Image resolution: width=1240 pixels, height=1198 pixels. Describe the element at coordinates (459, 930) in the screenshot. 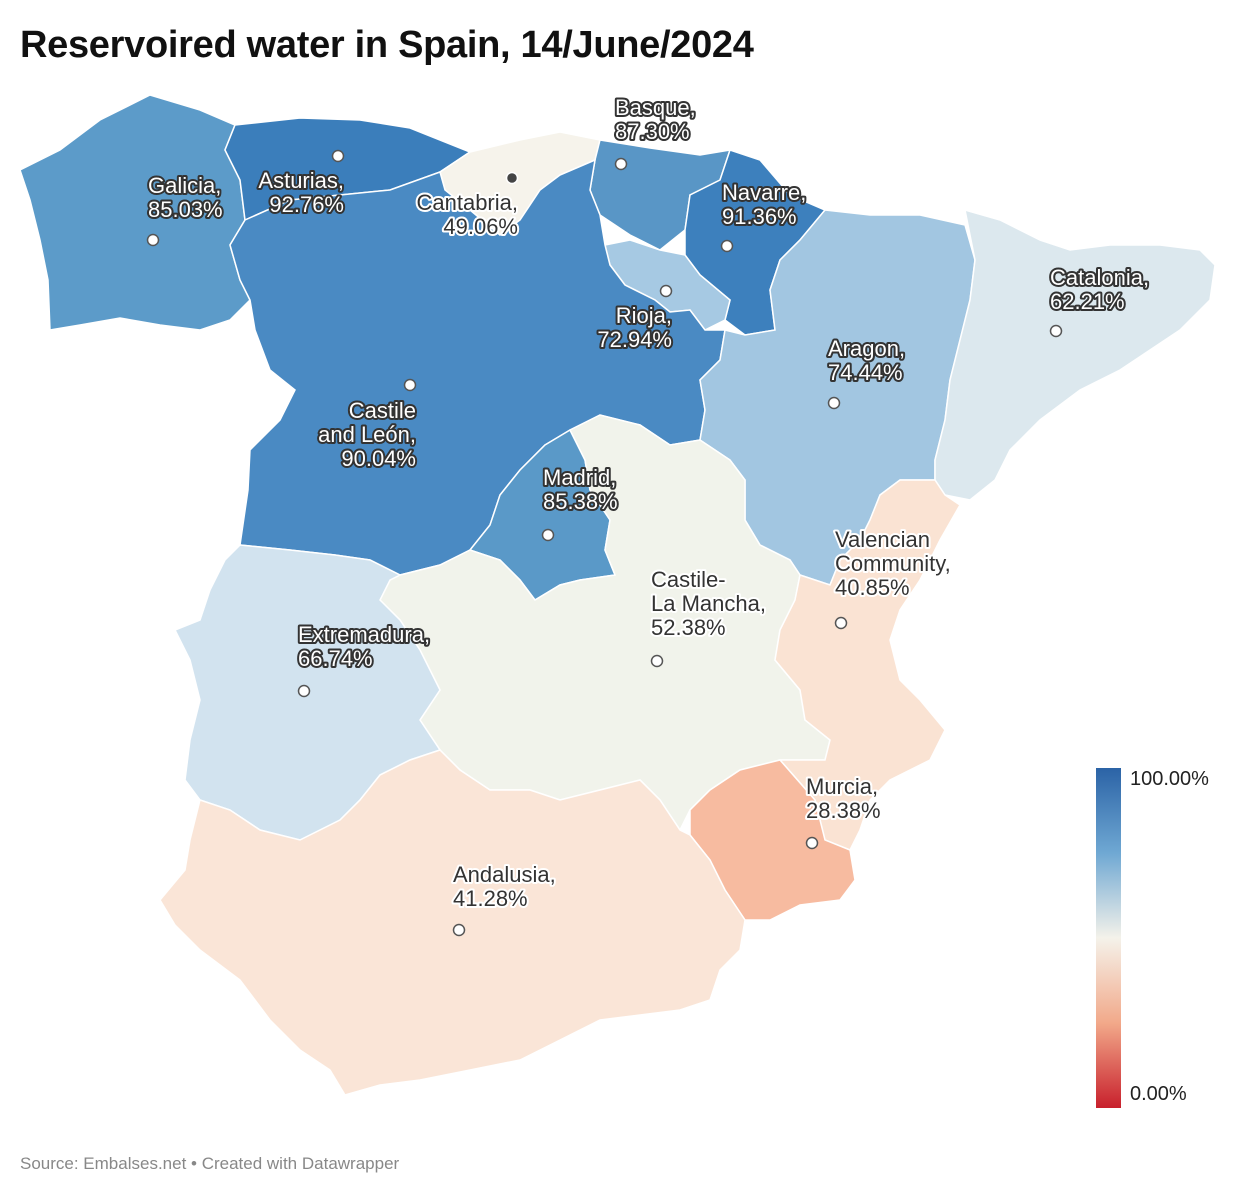

I see `andalusia-marker` at that location.